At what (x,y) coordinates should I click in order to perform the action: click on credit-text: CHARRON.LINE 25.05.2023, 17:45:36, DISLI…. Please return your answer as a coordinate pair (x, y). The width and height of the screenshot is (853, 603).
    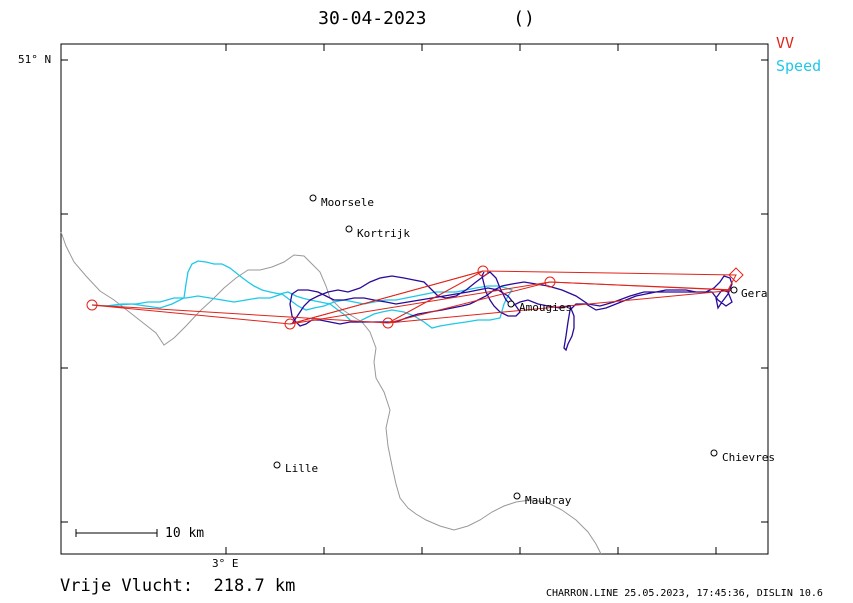
    Looking at the image, I should click on (684, 593).